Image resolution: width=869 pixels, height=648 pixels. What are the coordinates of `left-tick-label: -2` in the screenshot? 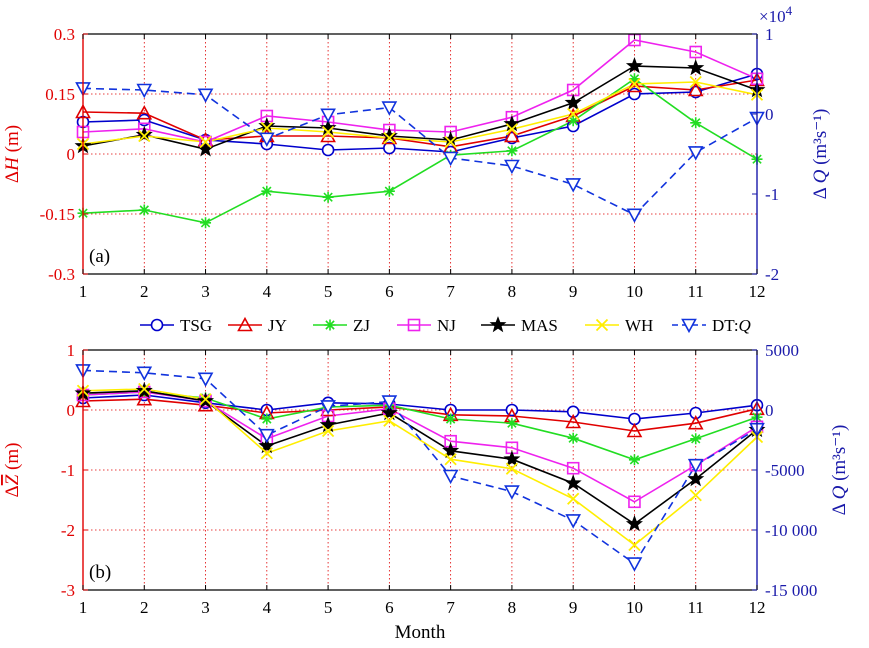 It's located at (68, 530).